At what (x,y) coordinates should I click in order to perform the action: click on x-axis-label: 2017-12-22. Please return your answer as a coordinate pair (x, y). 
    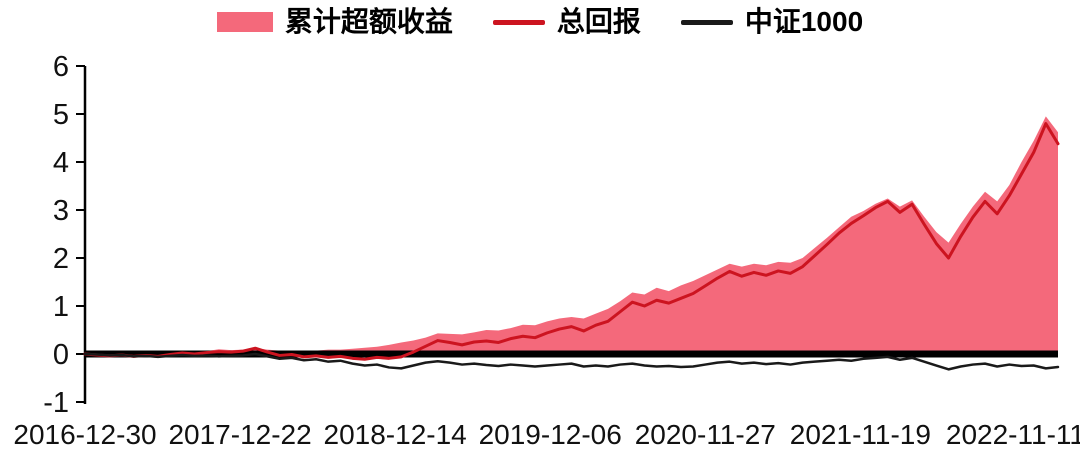
    Looking at the image, I should click on (239, 434).